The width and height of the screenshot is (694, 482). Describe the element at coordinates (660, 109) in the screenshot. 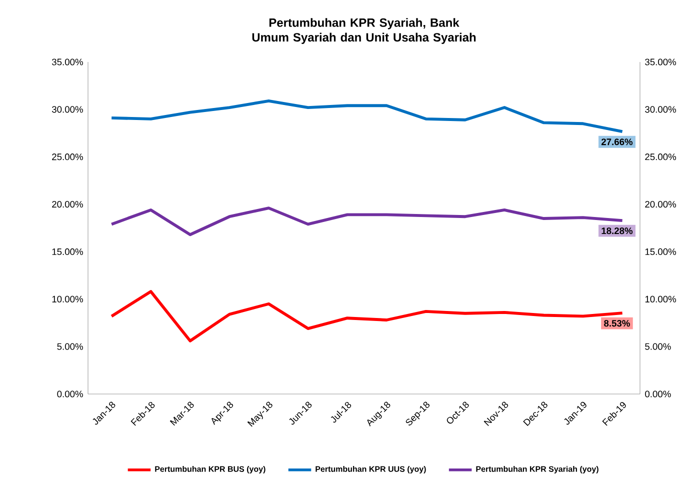

I see `y2-tick-label: 30.00%` at that location.